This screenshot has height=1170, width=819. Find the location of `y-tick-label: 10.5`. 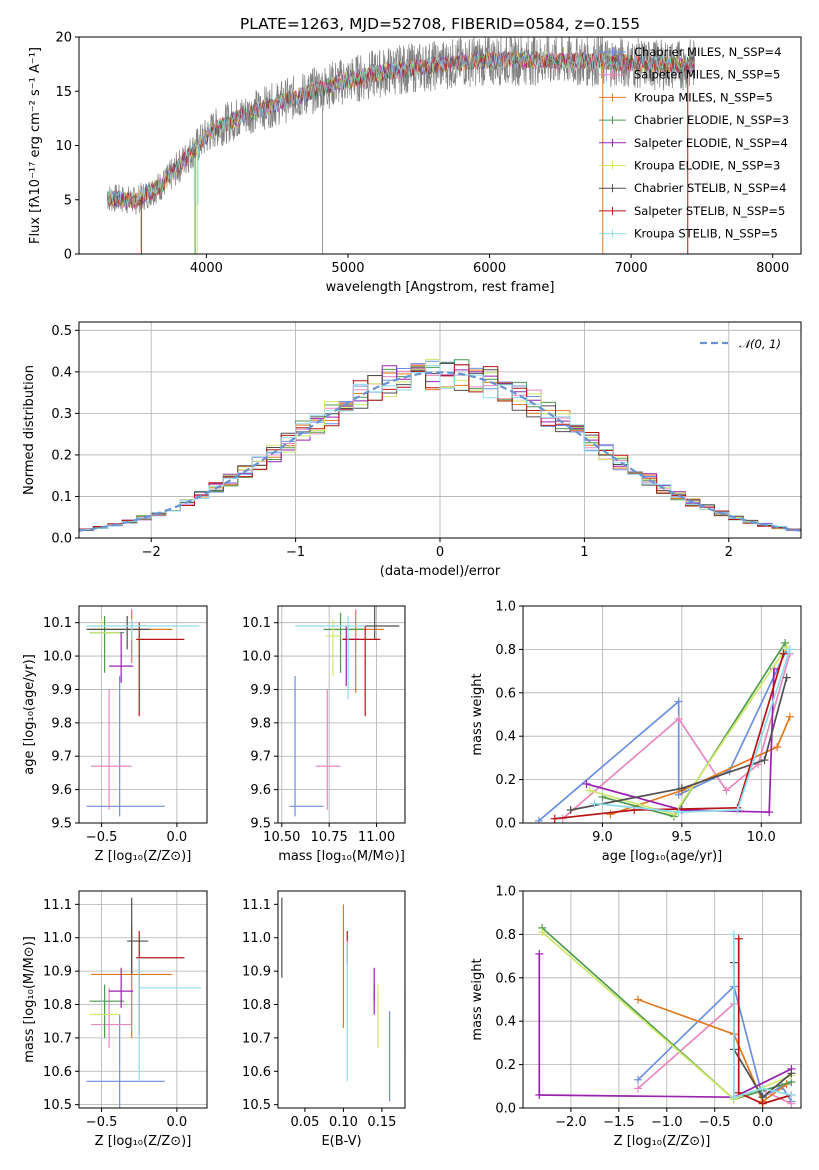

y-tick-label: 10.5 is located at coordinates (57, 1105).